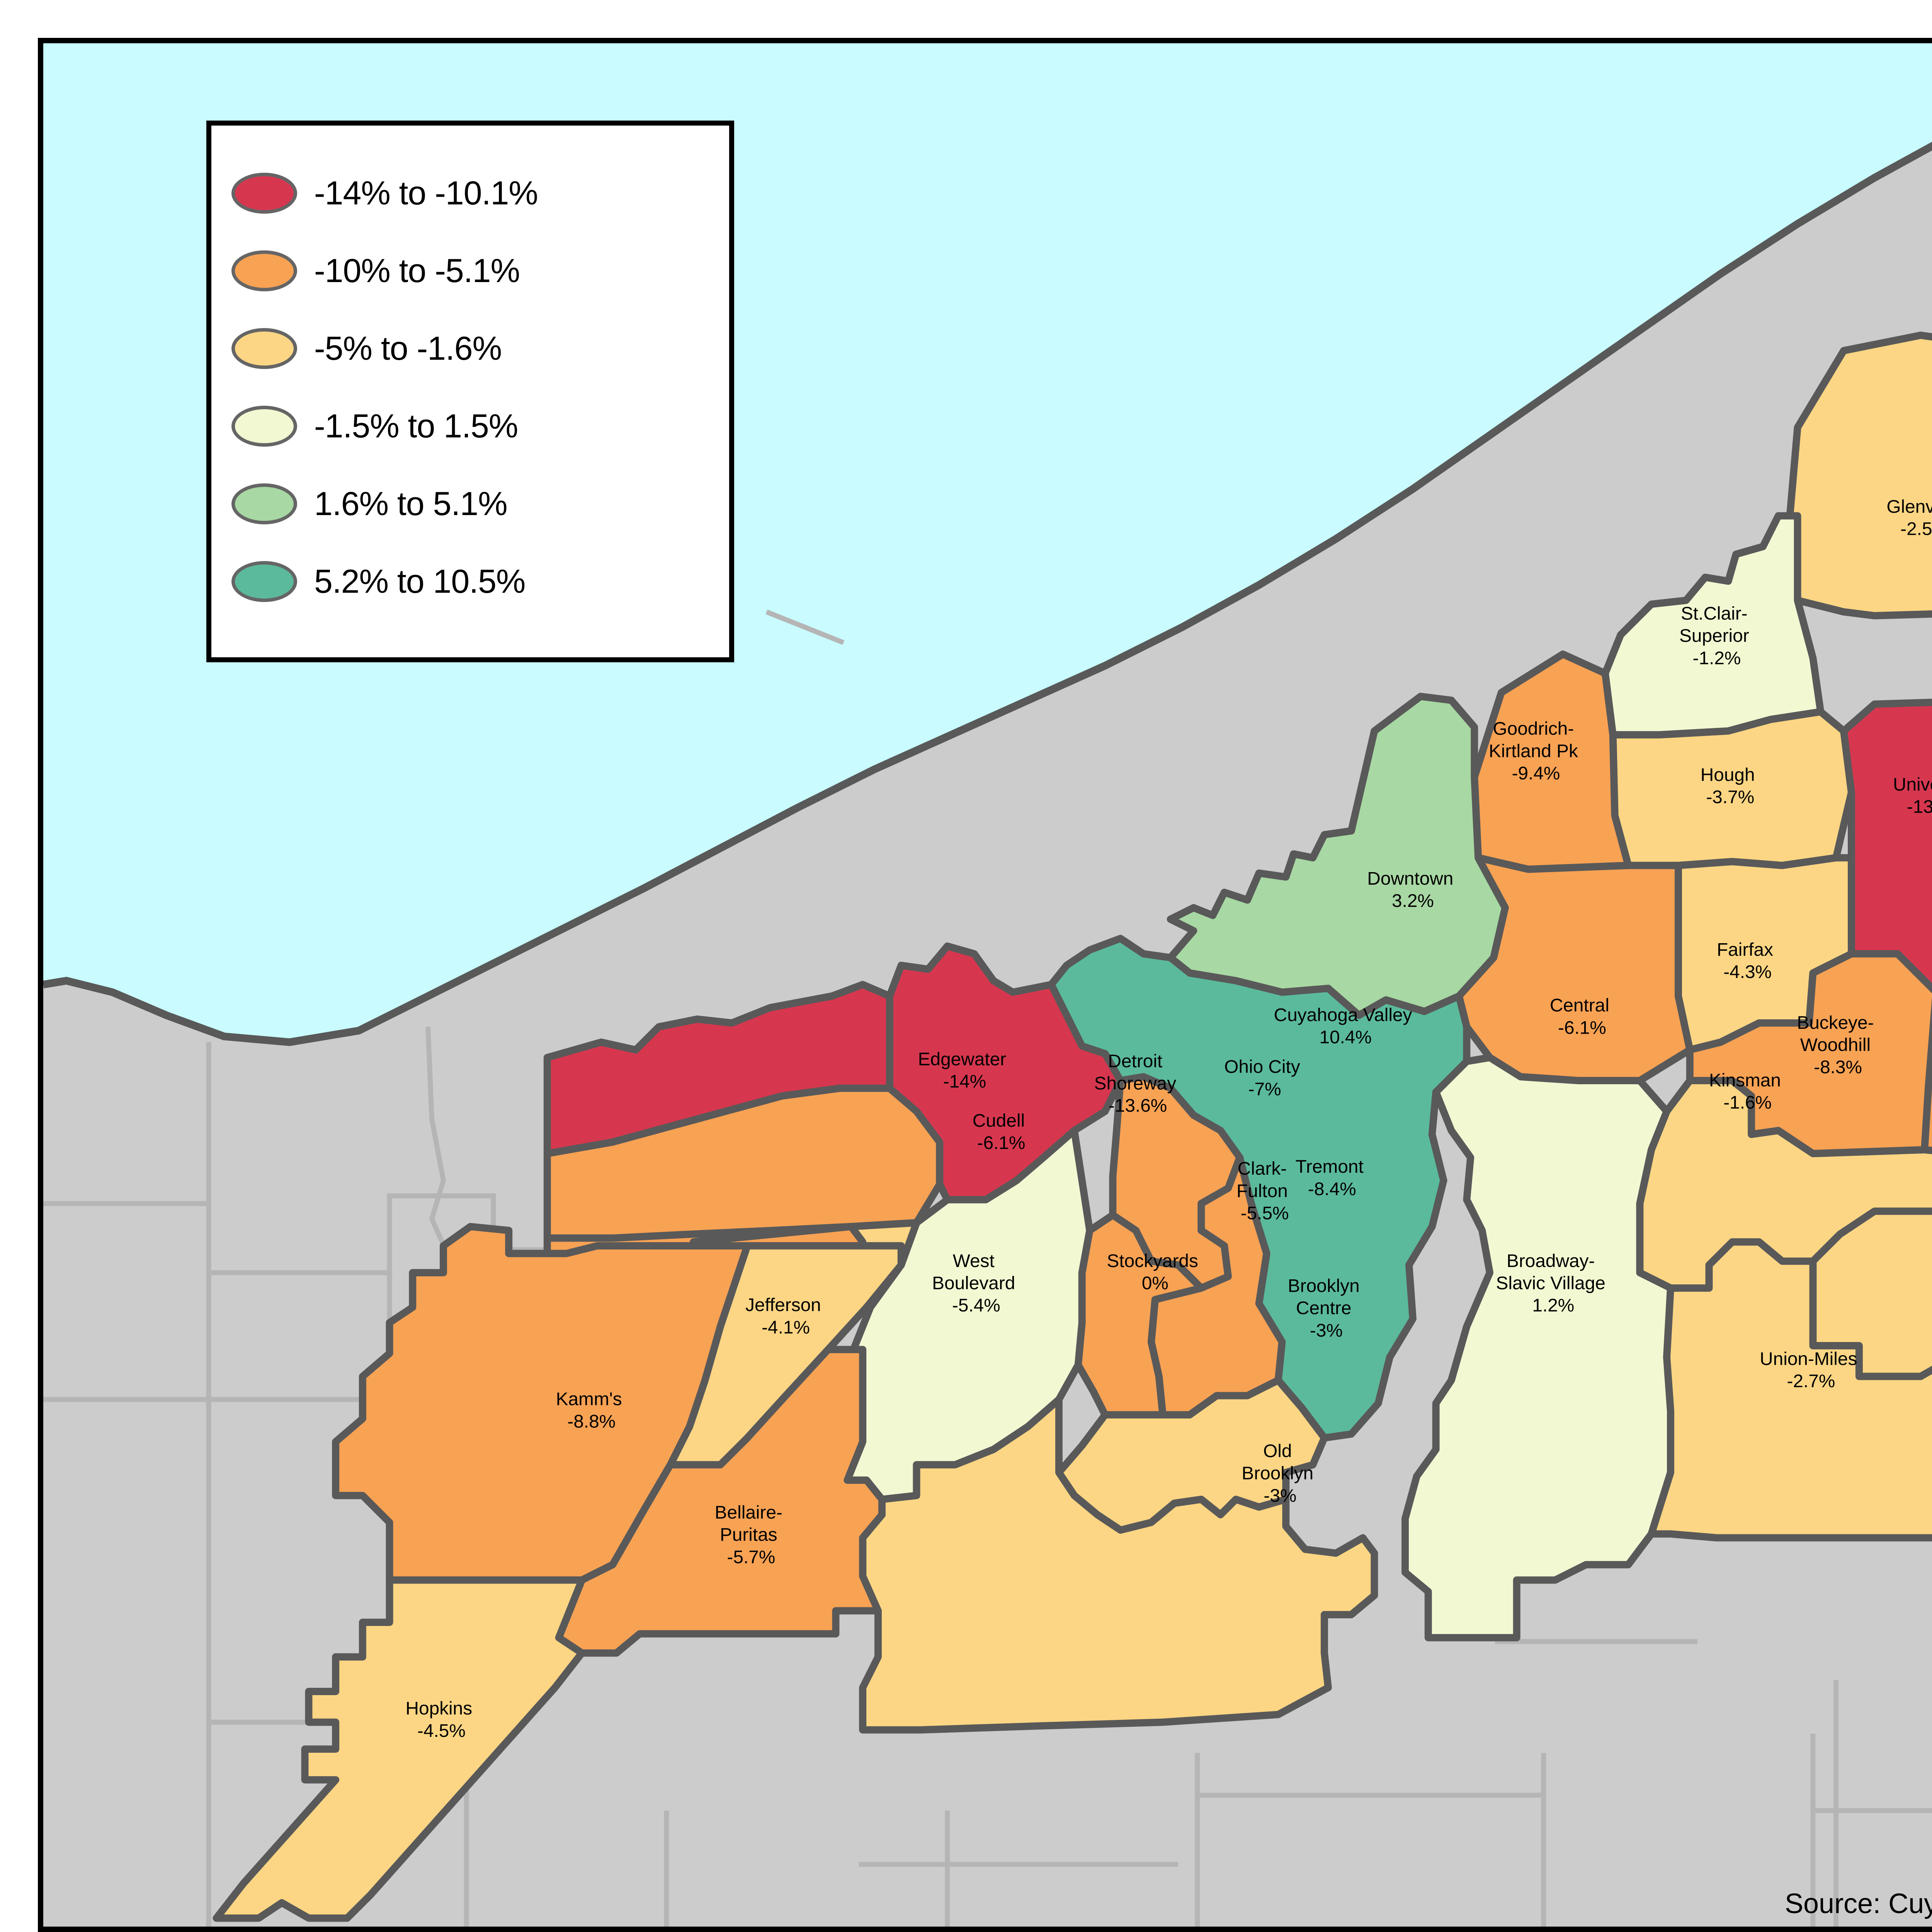 Image resolution: width=1932 pixels, height=1932 pixels. What do you see at coordinates (426, 193) in the screenshot?
I see `legend-label-red: -14% to -10.1%` at bounding box center [426, 193].